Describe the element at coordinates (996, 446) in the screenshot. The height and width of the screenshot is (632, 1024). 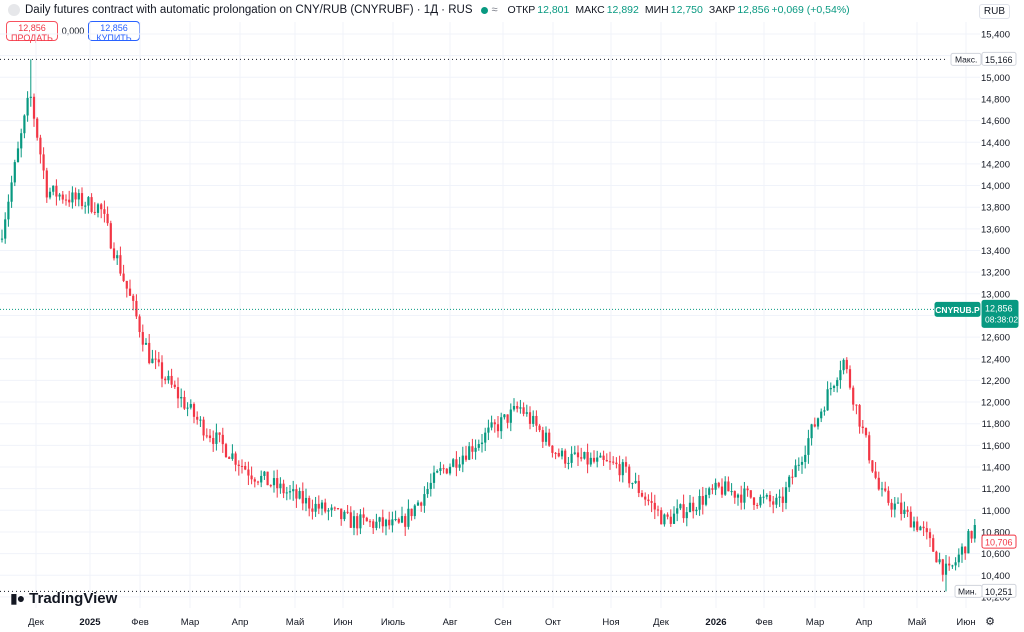
I see `y-tick-label: 11,600` at that location.